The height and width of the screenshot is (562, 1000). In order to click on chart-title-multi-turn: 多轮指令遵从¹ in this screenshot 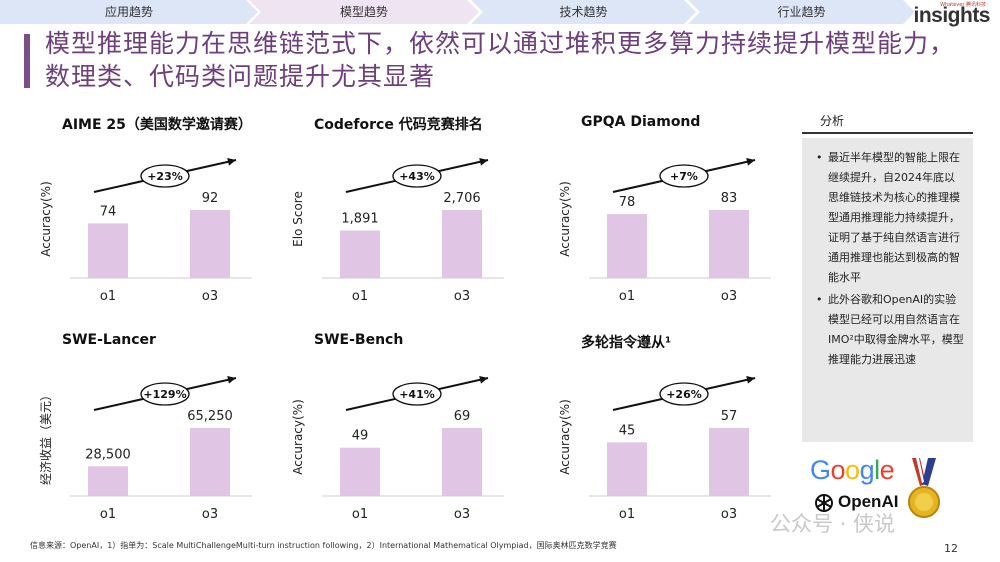, I will do `click(626, 343)`.